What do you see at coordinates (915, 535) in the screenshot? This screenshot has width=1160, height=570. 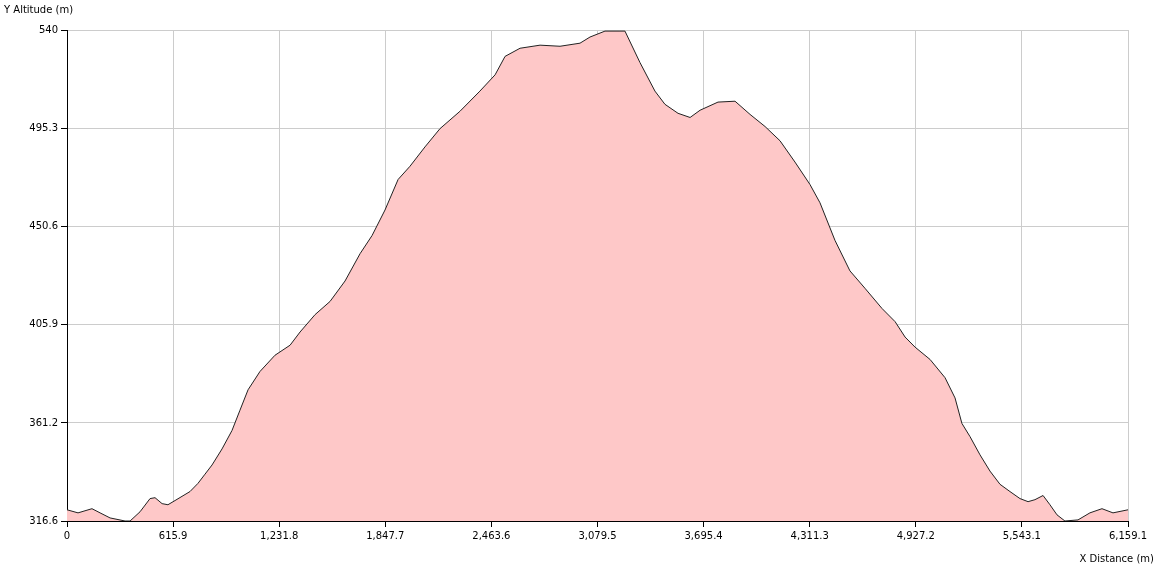 I see `x-tick-label: 4,927.2` at bounding box center [915, 535].